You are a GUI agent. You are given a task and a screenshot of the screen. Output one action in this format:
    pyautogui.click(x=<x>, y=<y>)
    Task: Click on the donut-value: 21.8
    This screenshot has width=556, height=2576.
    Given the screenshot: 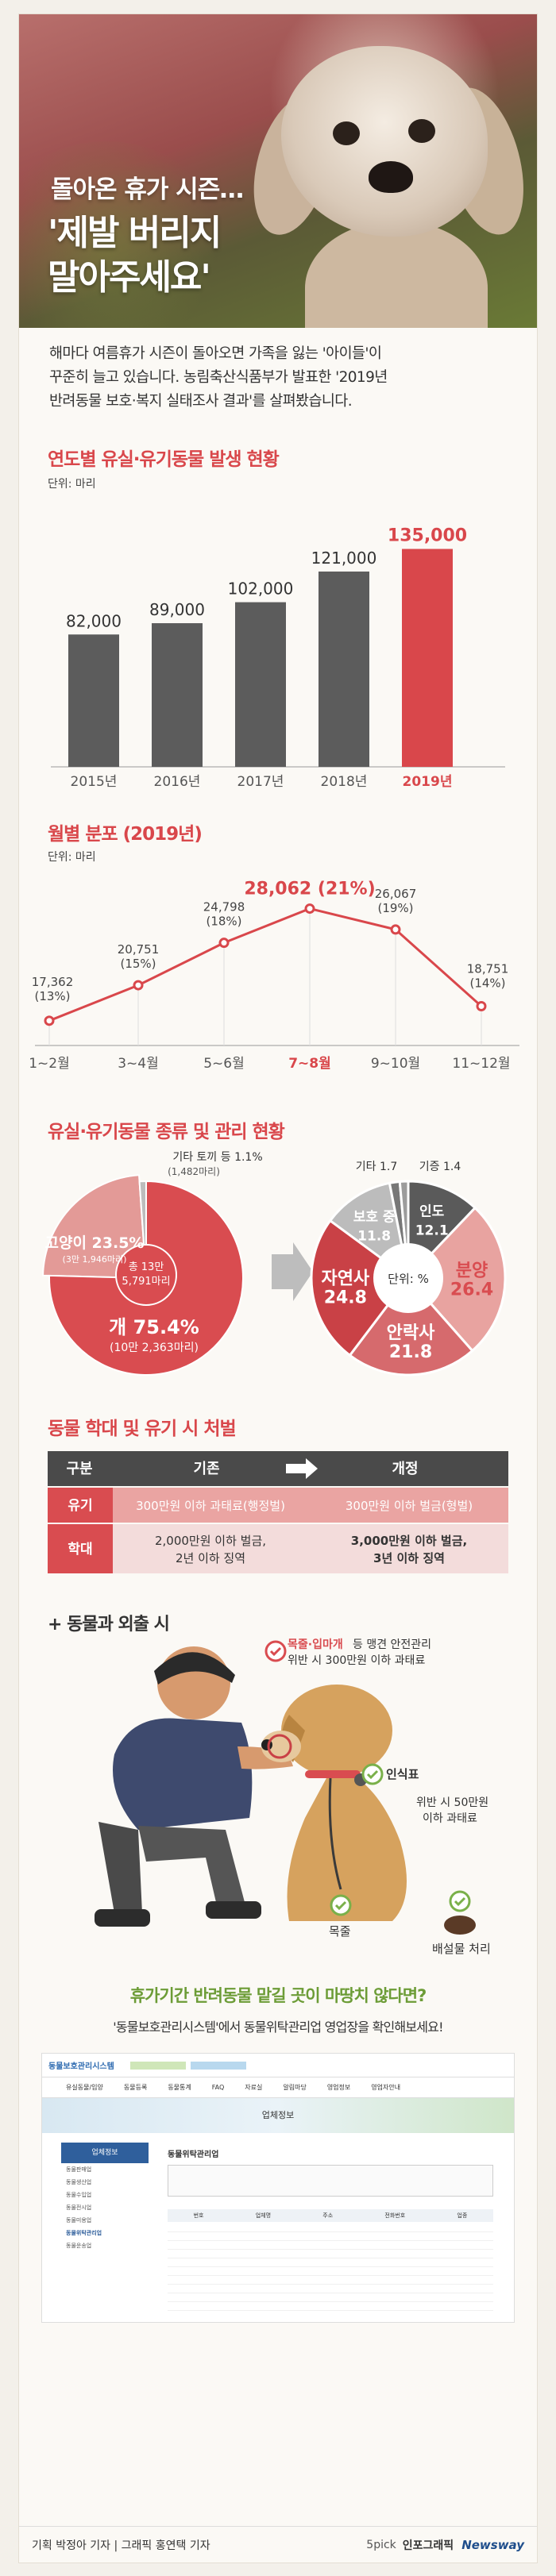 What is the action you would take?
    pyautogui.click(x=410, y=1352)
    